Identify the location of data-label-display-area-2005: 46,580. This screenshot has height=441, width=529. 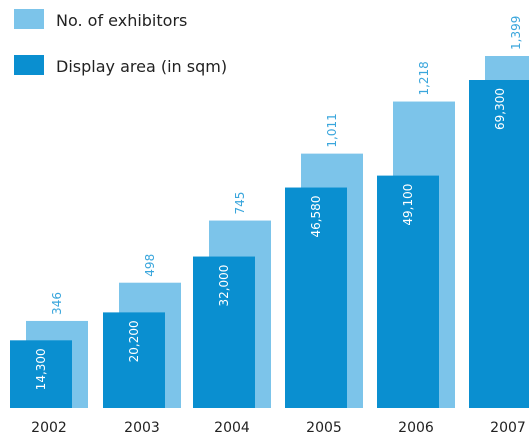
(316, 217).